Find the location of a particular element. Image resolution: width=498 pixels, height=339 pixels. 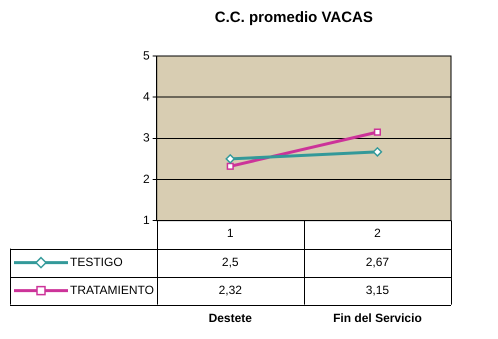

y-tick-label: 1 is located at coordinates (146, 219).